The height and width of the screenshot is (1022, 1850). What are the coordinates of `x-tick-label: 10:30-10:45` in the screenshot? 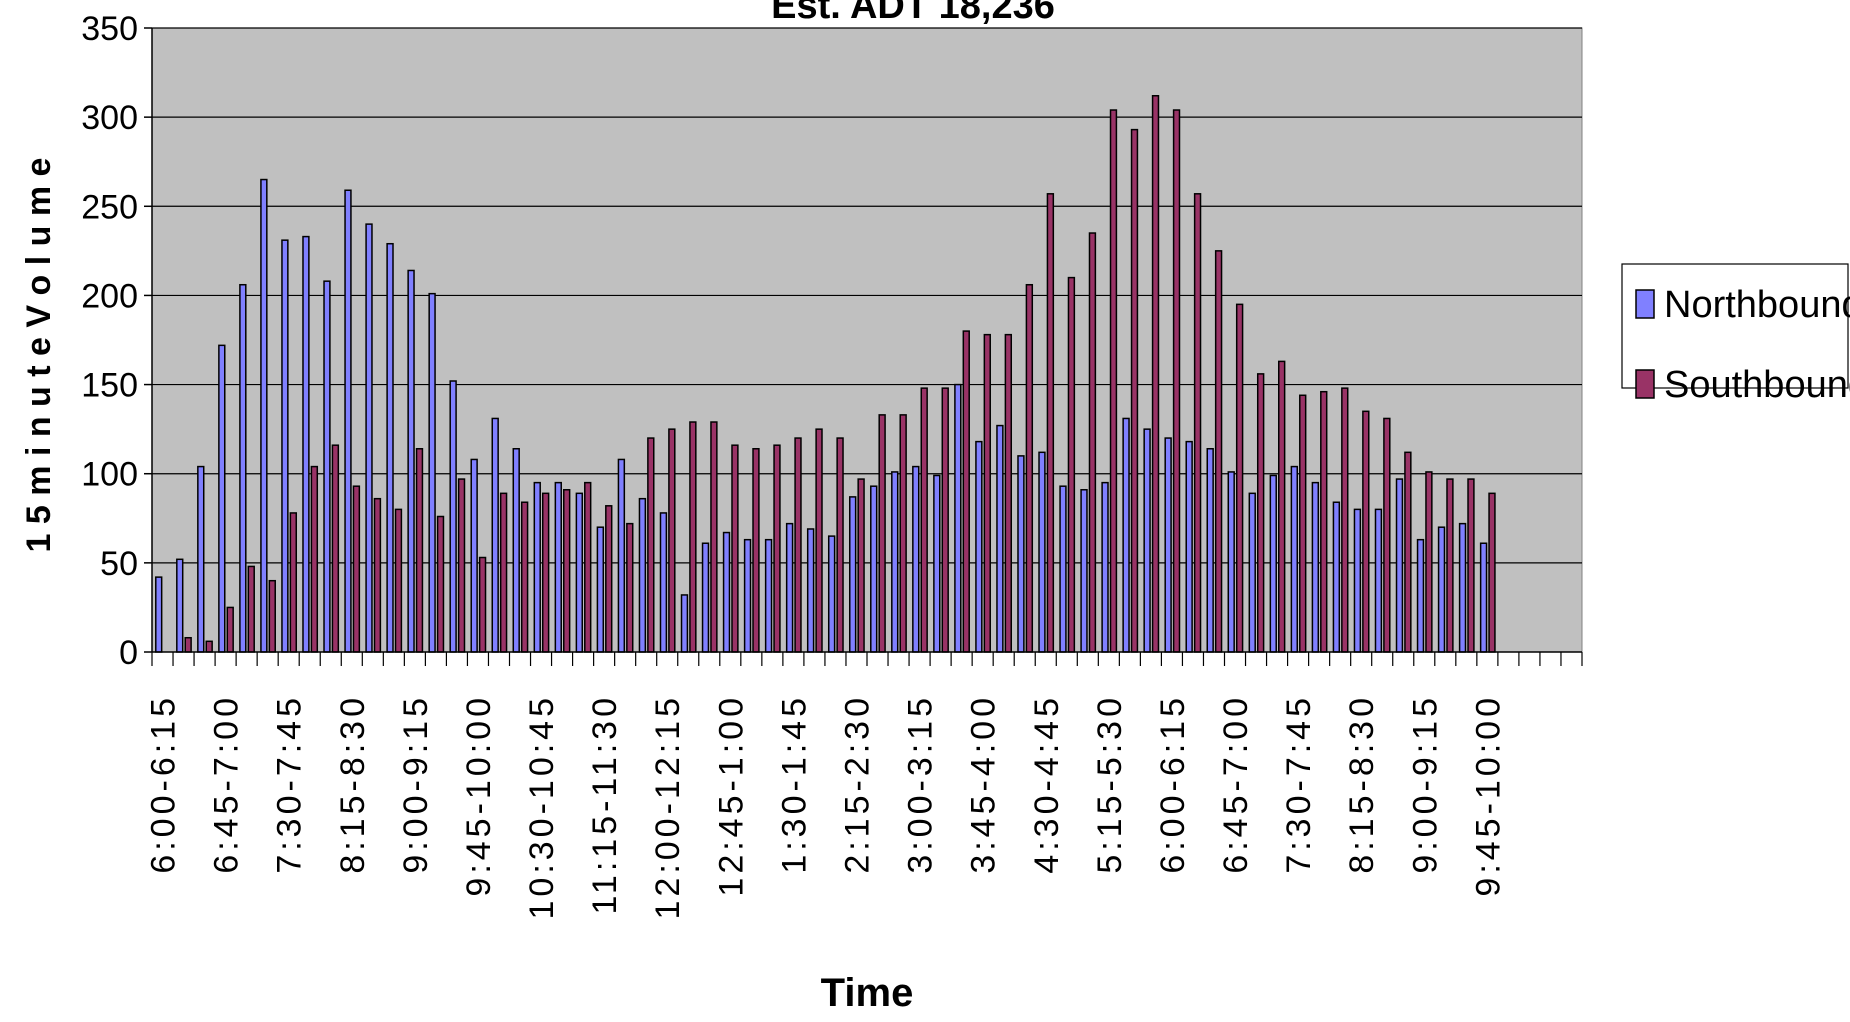 It's located at (542, 807).